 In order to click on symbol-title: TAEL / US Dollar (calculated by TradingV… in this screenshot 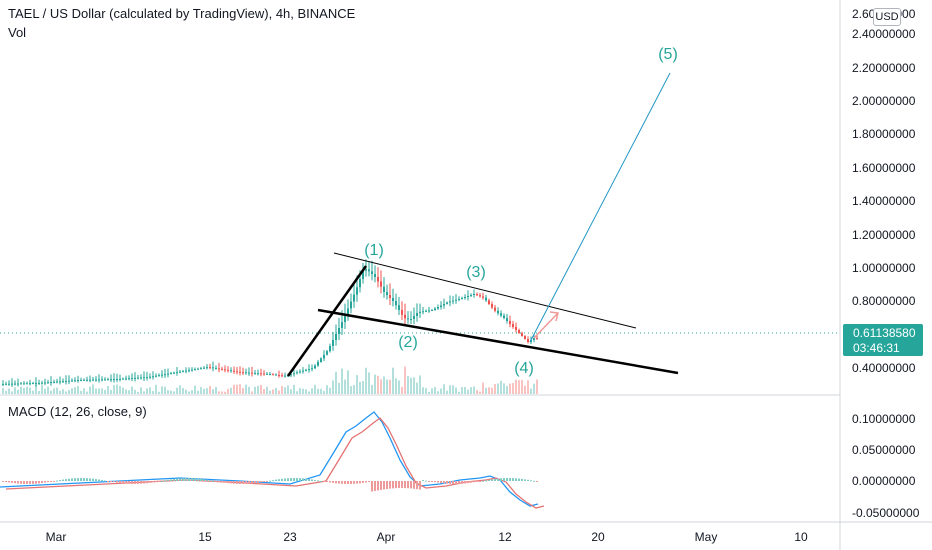, I will do `click(181, 13)`.